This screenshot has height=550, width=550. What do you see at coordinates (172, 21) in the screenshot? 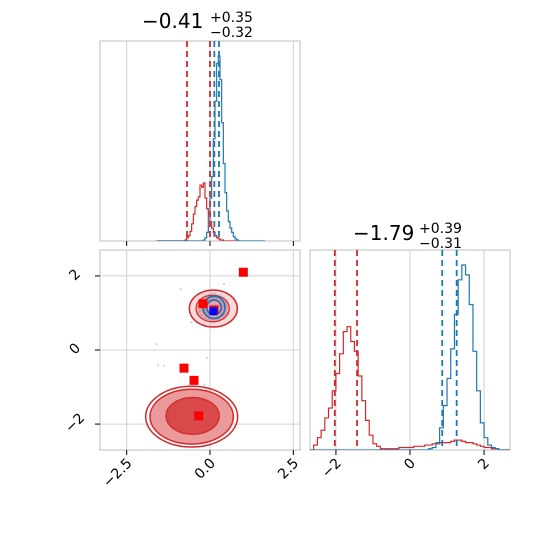
I see `title-p0-main: −0.41` at bounding box center [172, 21].